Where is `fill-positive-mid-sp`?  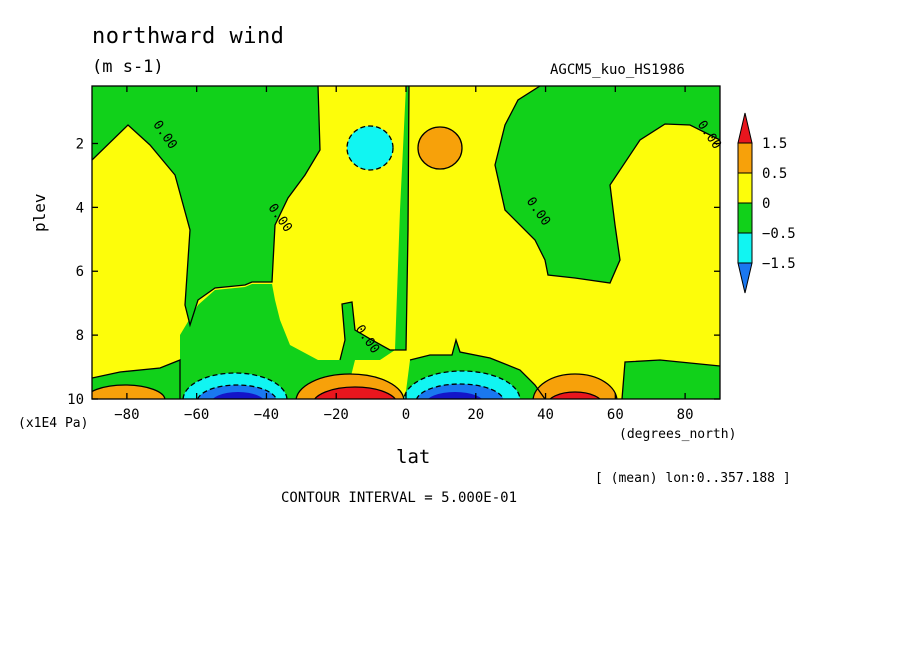
fill-positive-mid-sp is located at coordinates (128, 392).